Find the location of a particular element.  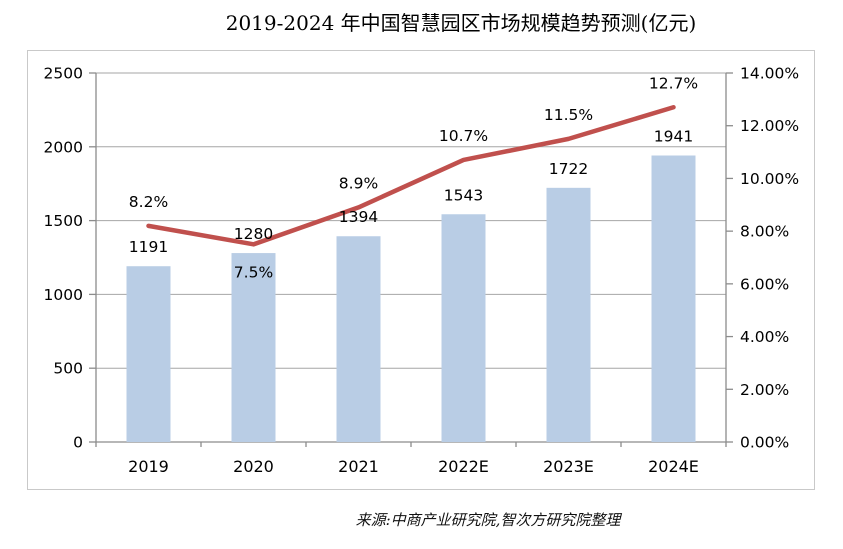

bar-2021 is located at coordinates (358, 339).